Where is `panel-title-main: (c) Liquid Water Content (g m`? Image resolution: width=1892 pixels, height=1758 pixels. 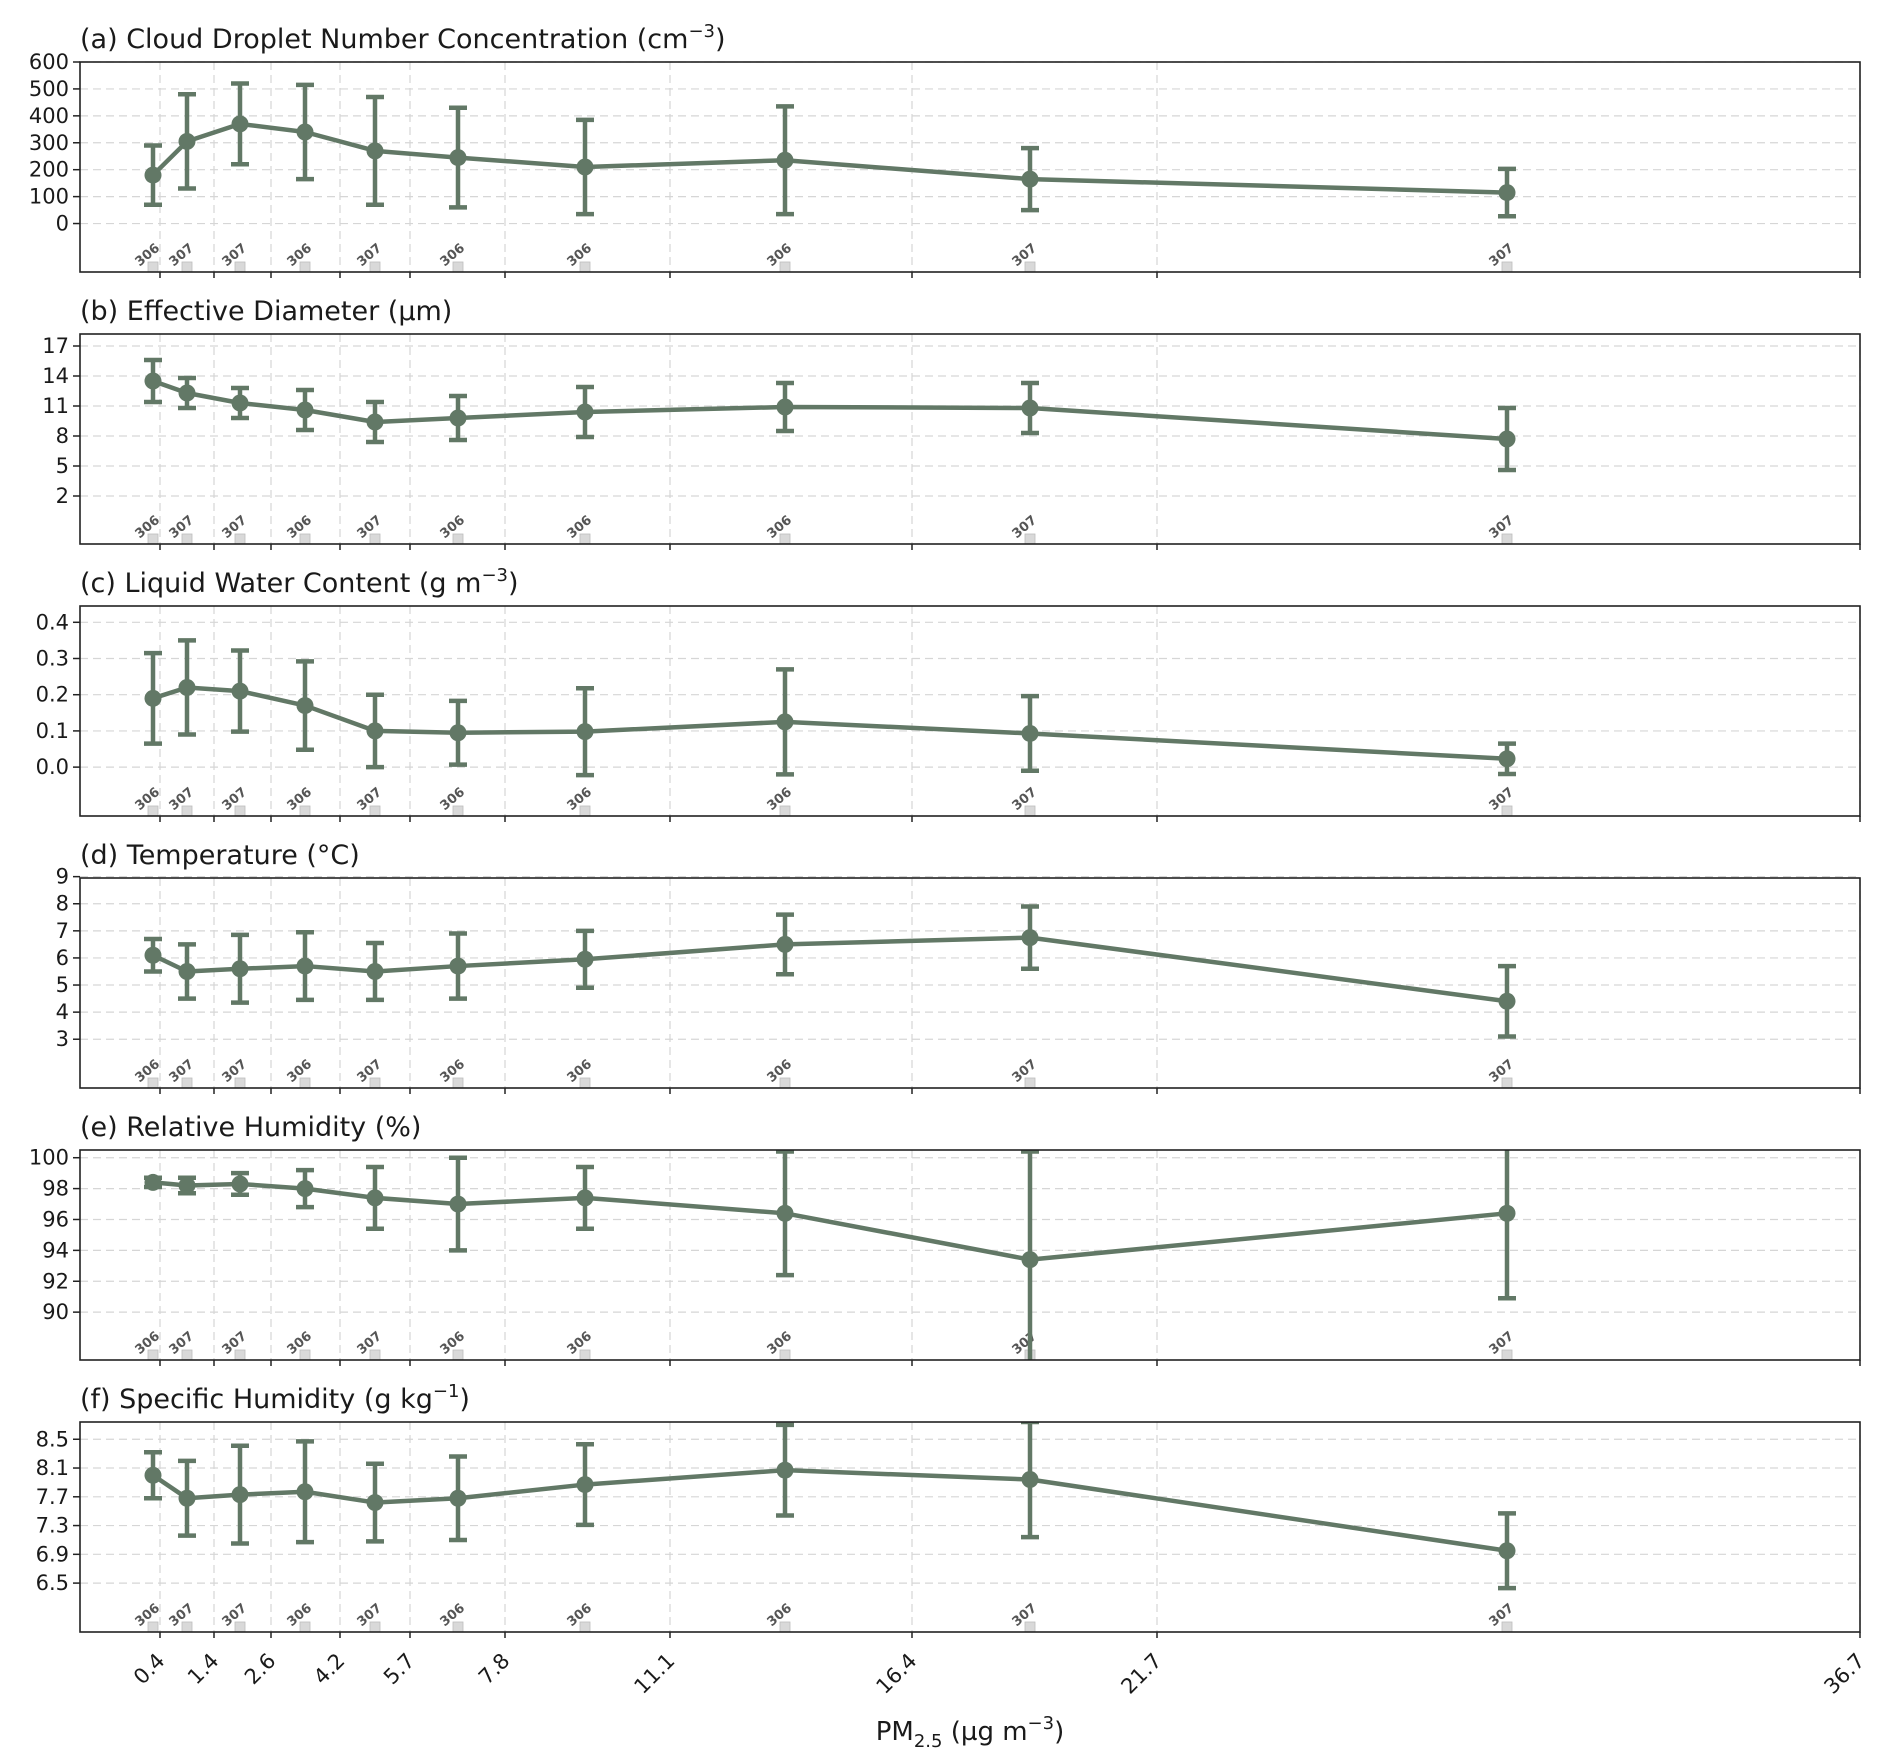
panel-title-main: (c) Liquid Water Content (g m is located at coordinates (280, 583).